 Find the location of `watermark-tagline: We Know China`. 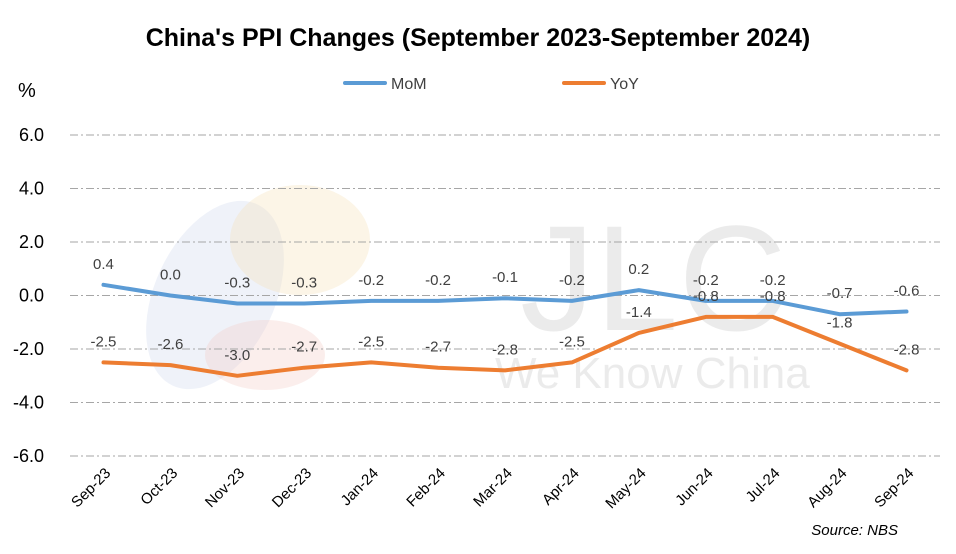

watermark-tagline: We Know China is located at coordinates (652, 373).